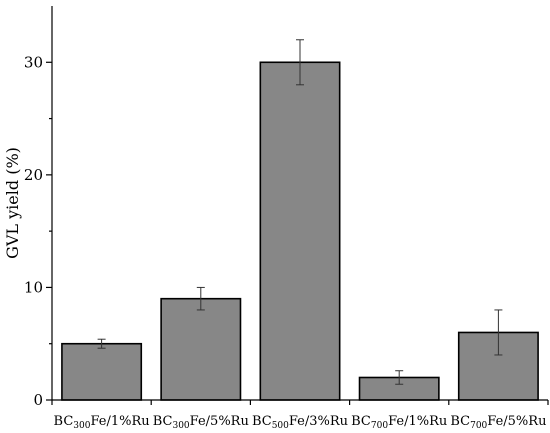 The image size is (550, 433). I want to click on y-axis-label: GVL yield (%), so click(12, 203).